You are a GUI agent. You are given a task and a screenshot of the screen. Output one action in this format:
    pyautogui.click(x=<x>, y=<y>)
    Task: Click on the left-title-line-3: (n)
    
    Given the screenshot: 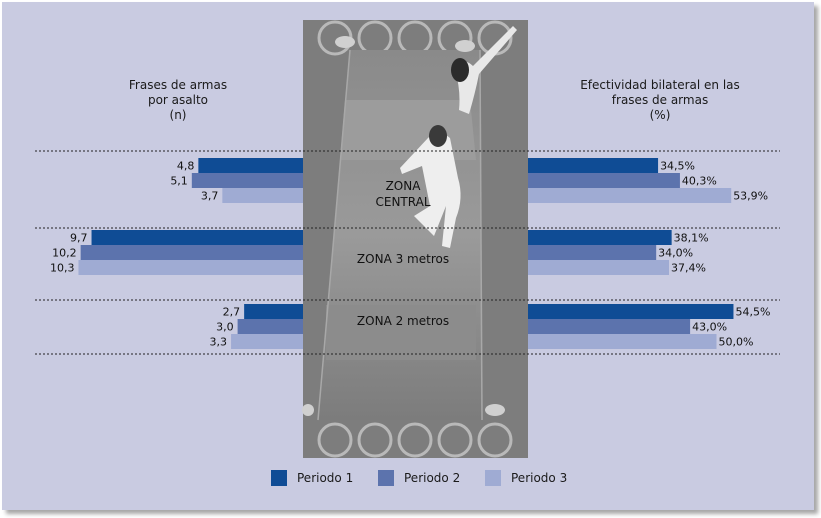 What is the action you would take?
    pyautogui.click(x=178, y=115)
    